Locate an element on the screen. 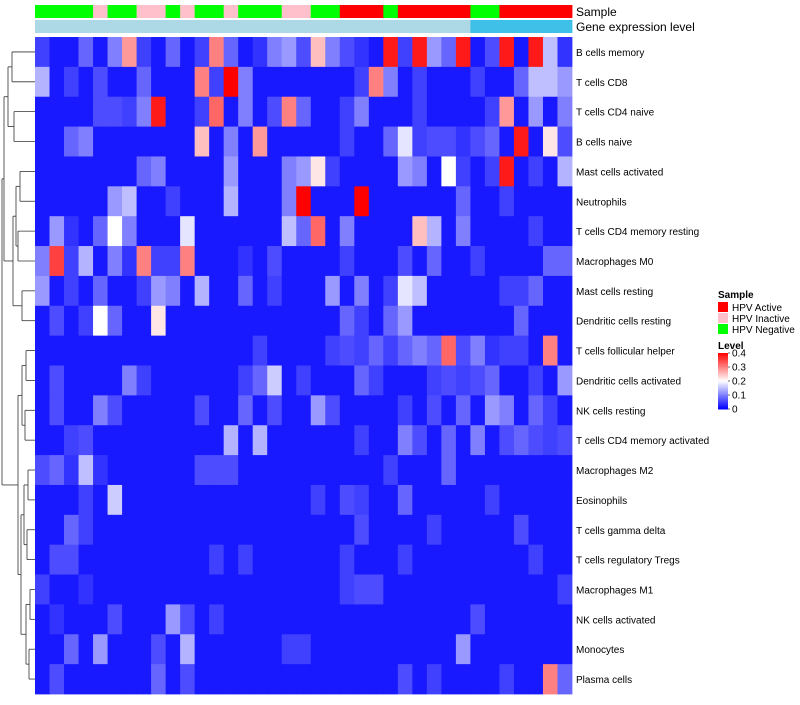  legend-swatch is located at coordinates (723, 318).